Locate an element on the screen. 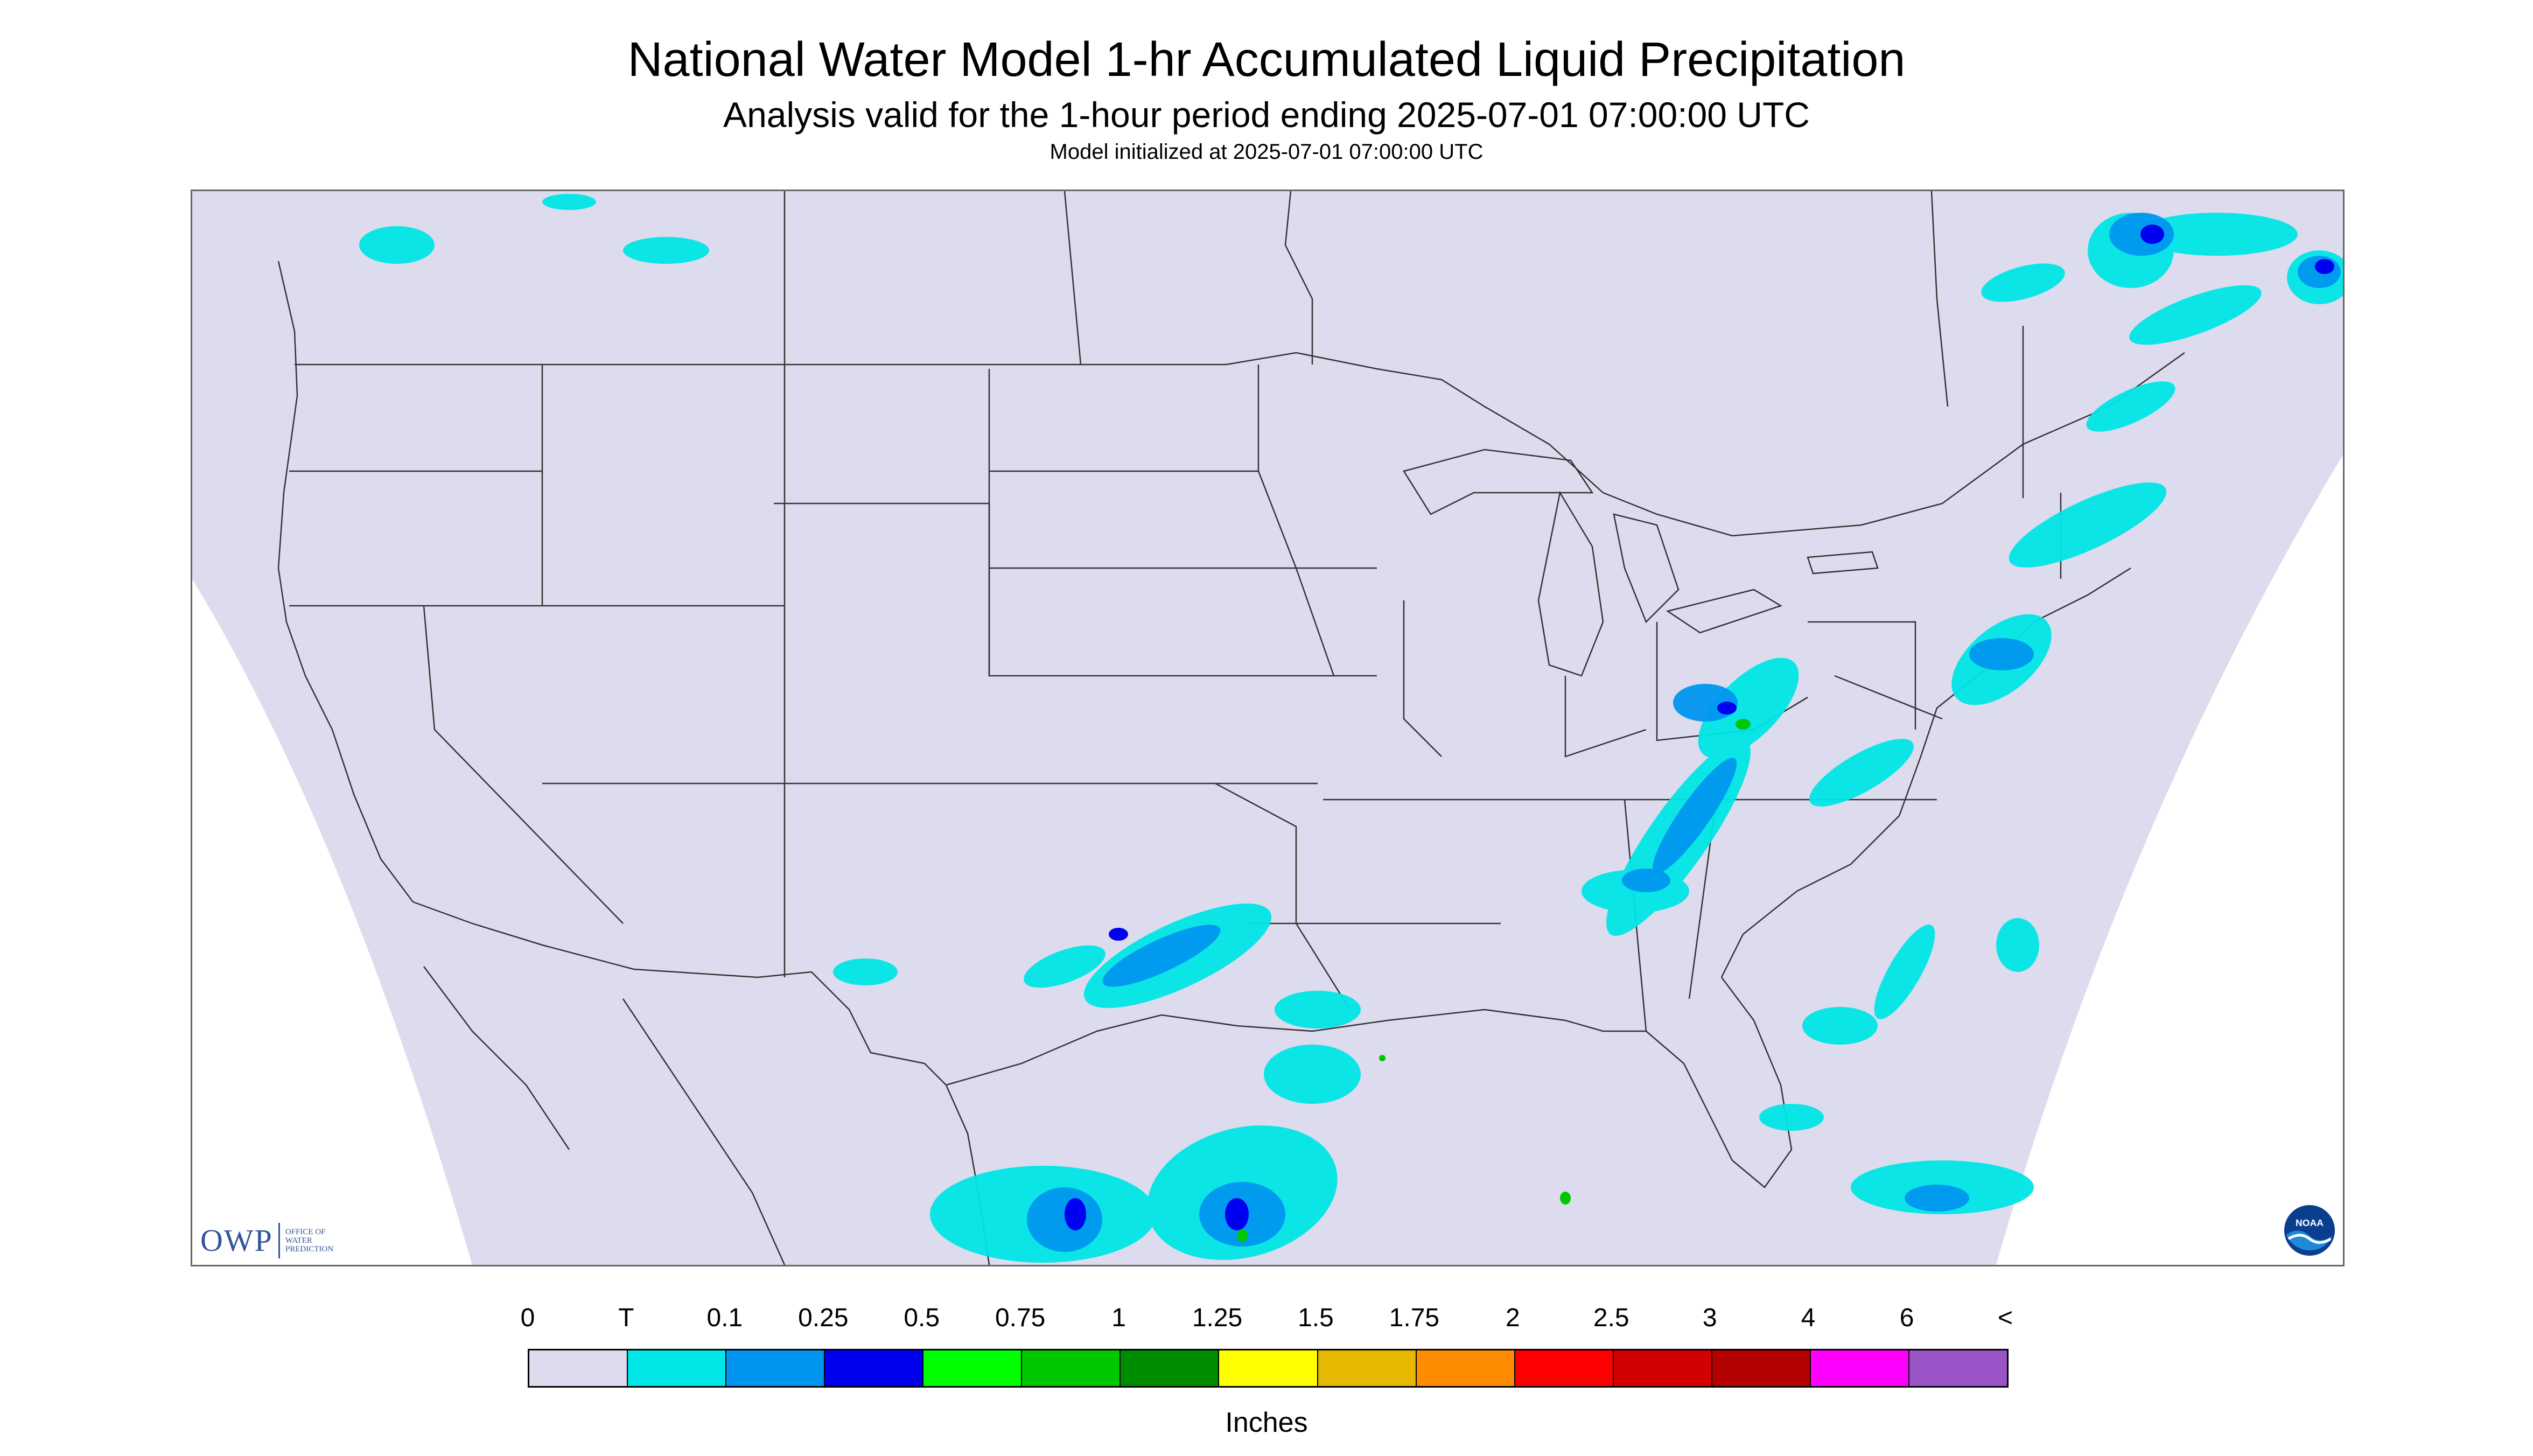 This screenshot has width=2533, height=1456. legend-label: 1.75 is located at coordinates (1414, 1318).